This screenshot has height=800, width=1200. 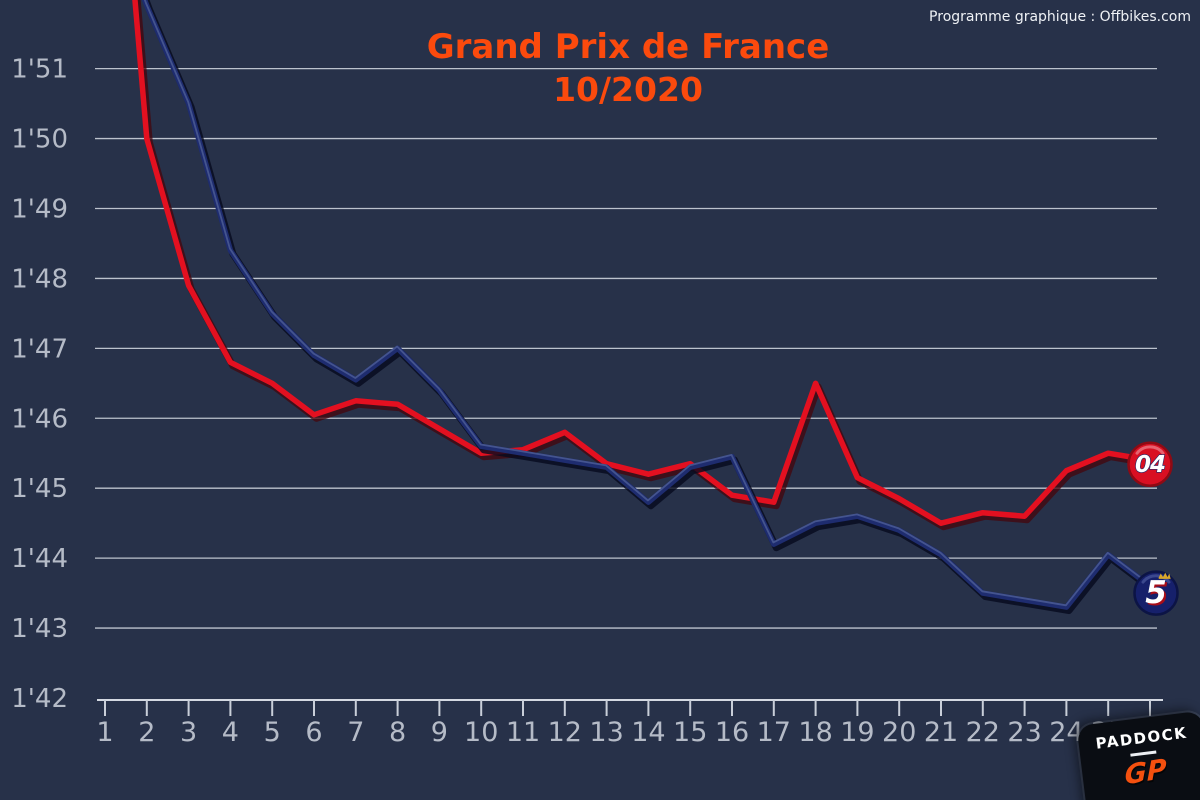 I want to click on x-axis-label: 7, so click(x=355, y=732).